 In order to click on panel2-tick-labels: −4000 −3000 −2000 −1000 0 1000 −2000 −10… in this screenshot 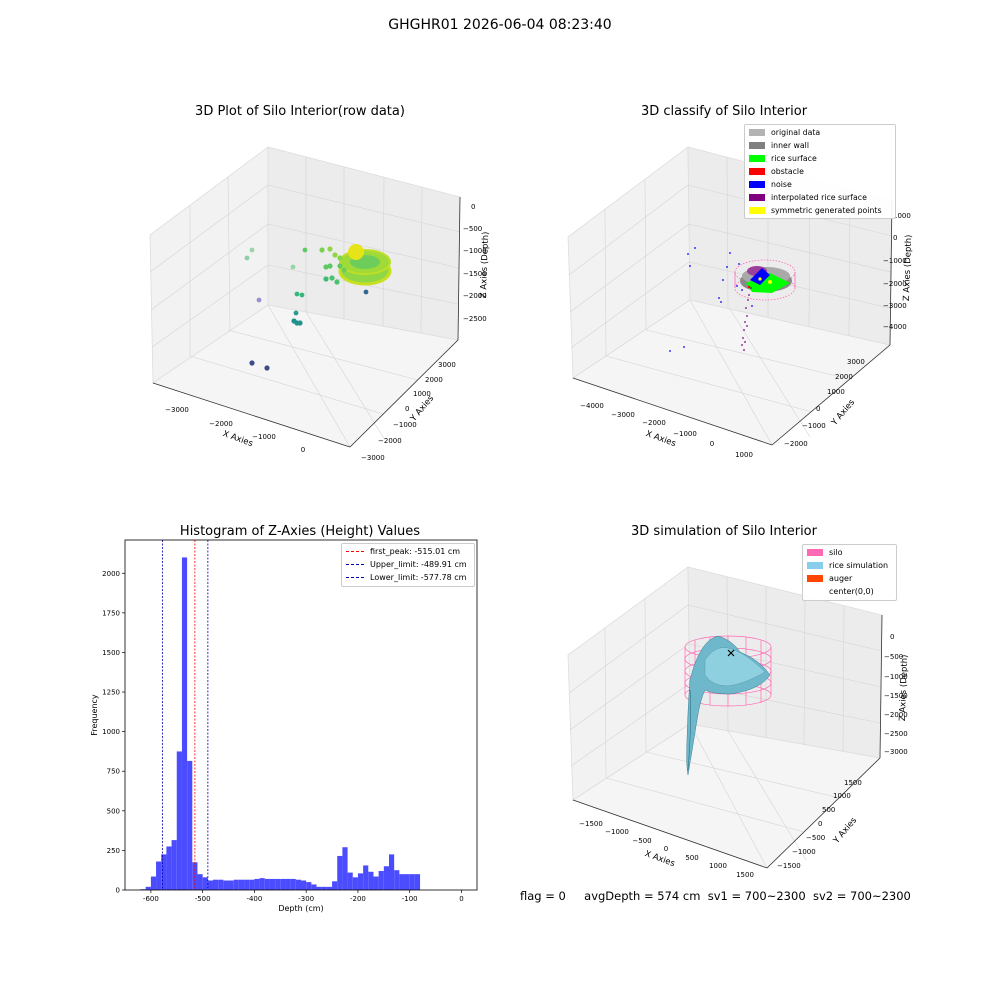, I will do `click(745, 335)`.